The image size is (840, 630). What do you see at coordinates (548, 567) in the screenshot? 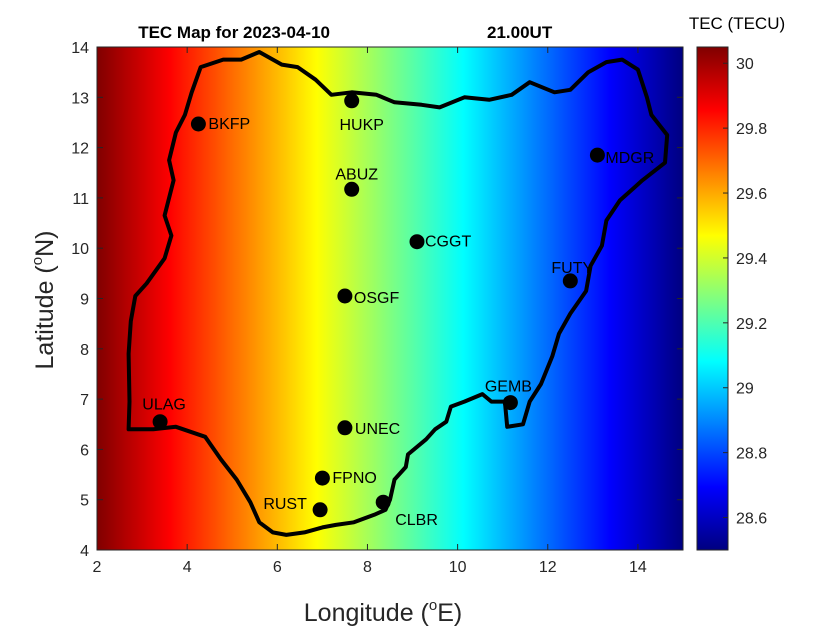
I see `x-tick-label: 12` at bounding box center [548, 567].